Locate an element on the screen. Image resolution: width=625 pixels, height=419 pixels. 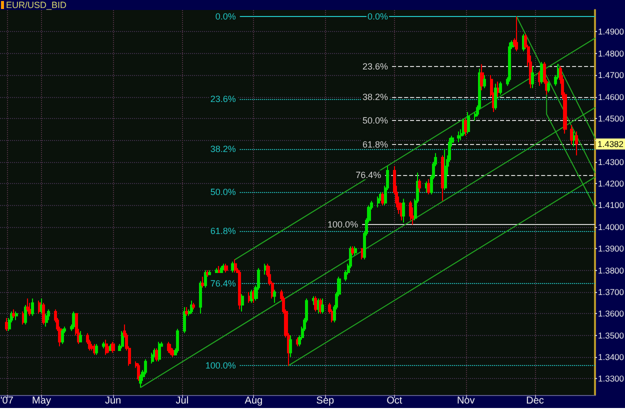
y-tick-label: 1.4800 is located at coordinates (611, 53).